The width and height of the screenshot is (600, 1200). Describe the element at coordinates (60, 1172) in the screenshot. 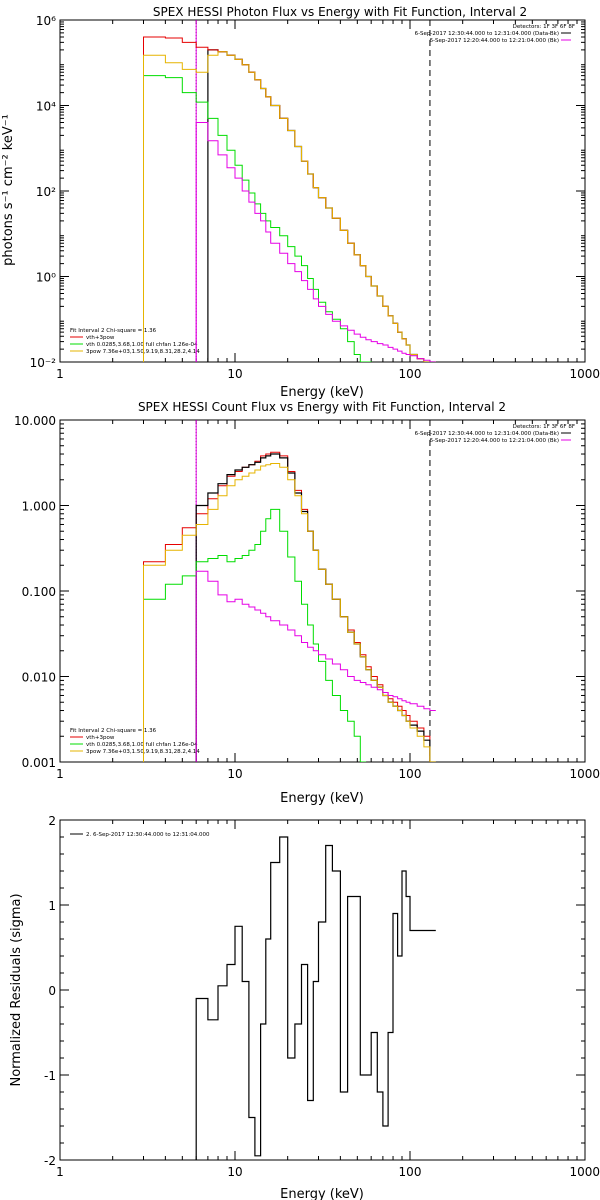

I see `residuals-x-tick-label: 1` at that location.